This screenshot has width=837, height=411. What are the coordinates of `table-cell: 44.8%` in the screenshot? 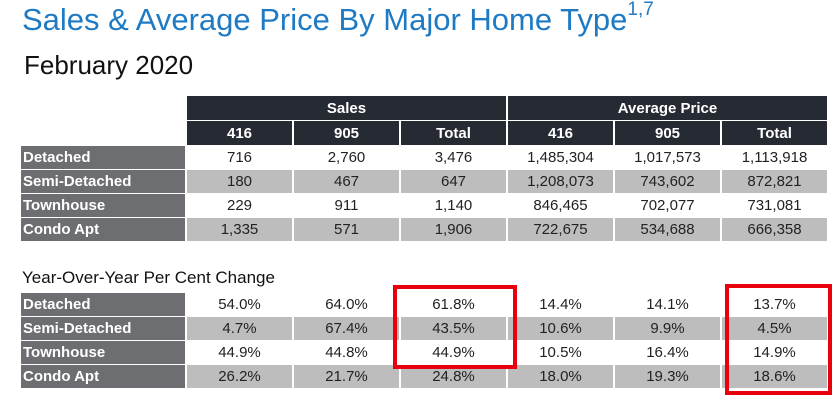 It's located at (346, 352).